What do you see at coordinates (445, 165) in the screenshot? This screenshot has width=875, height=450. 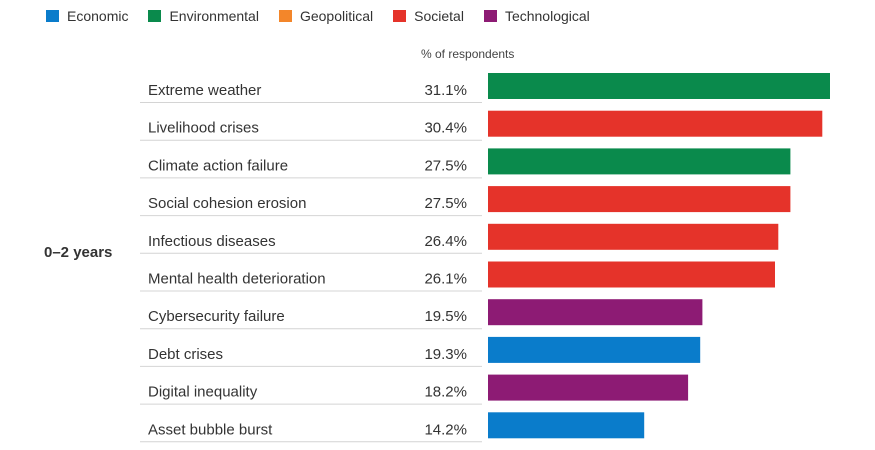 I see `value-label-climate-action-failure: 27.5%` at bounding box center [445, 165].